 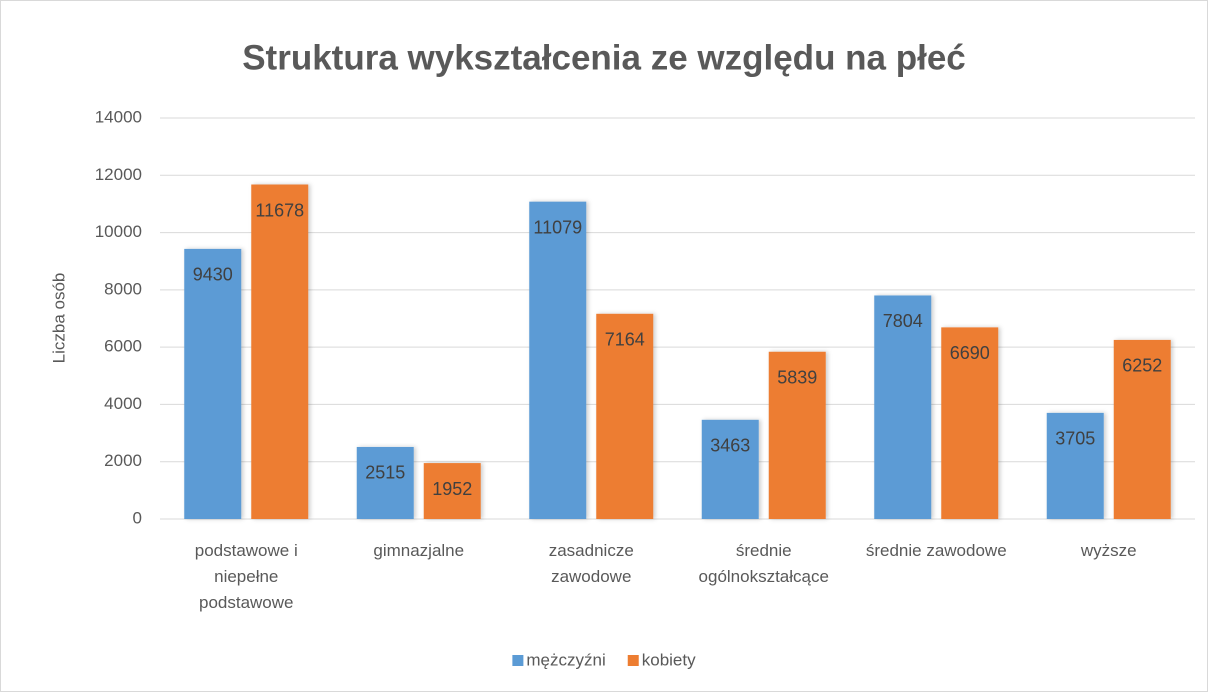 I want to click on x-tick-label: średnie zawodowe, so click(x=936, y=550).